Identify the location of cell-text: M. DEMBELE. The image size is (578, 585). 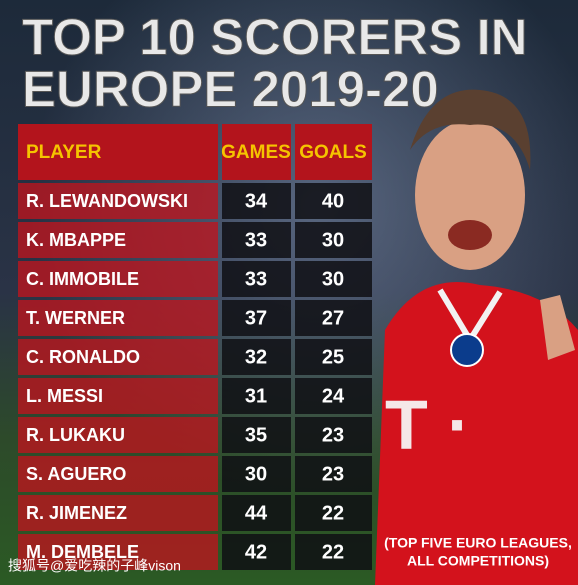
(82, 552).